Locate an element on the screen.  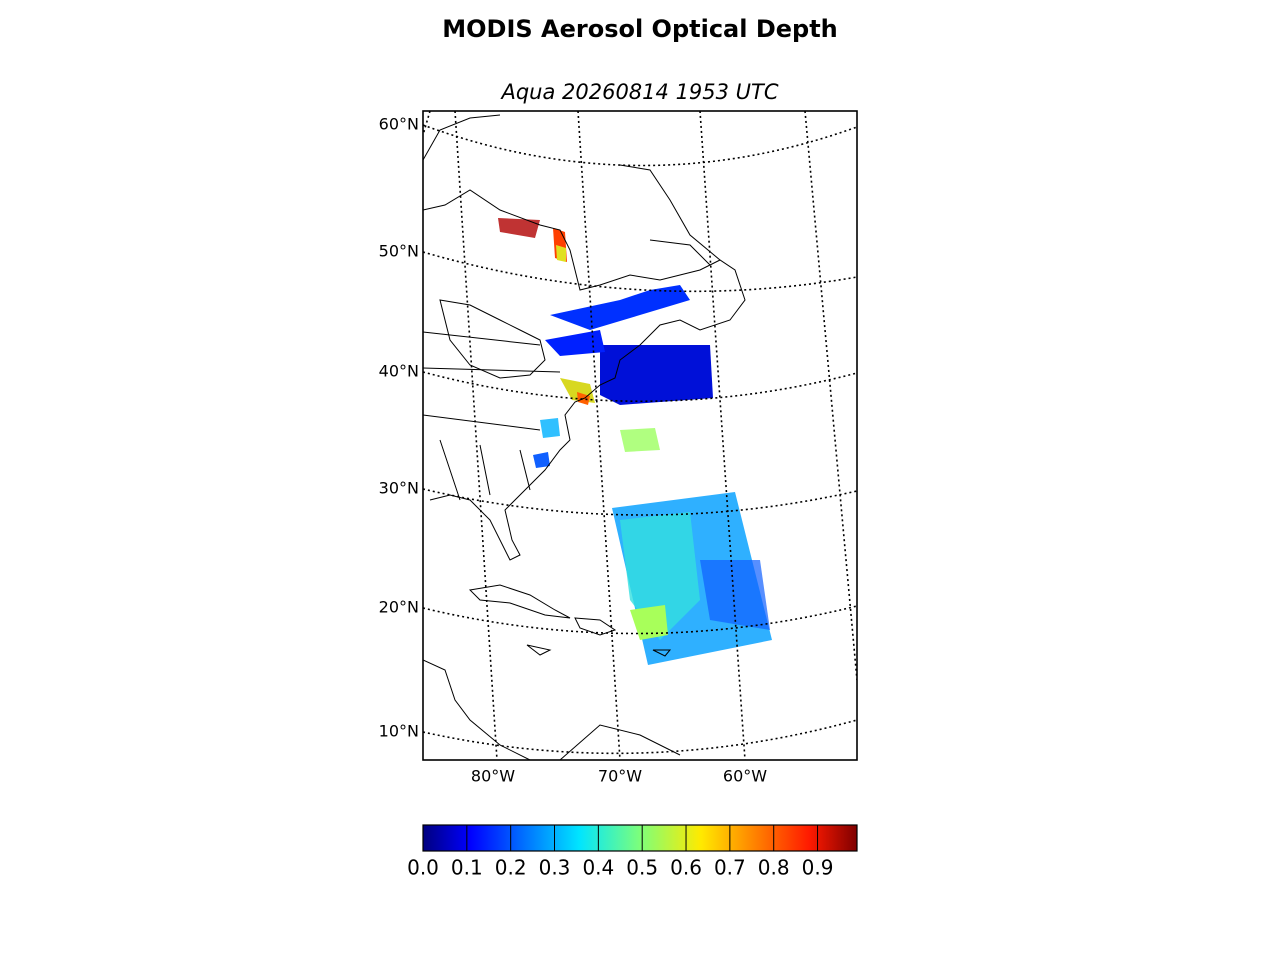
lon-label: 80°W is located at coordinates (493, 776).